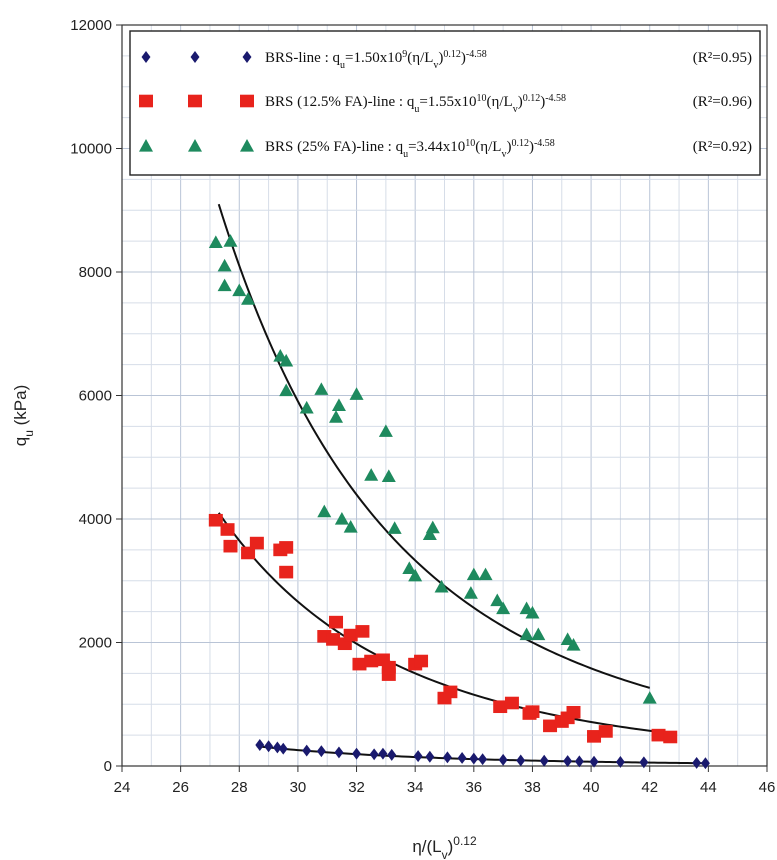 The width and height of the screenshot is (777, 860). Describe the element at coordinates (23, 416) in the screenshot. I see `y-axis-label: qu (kPa)` at that location.